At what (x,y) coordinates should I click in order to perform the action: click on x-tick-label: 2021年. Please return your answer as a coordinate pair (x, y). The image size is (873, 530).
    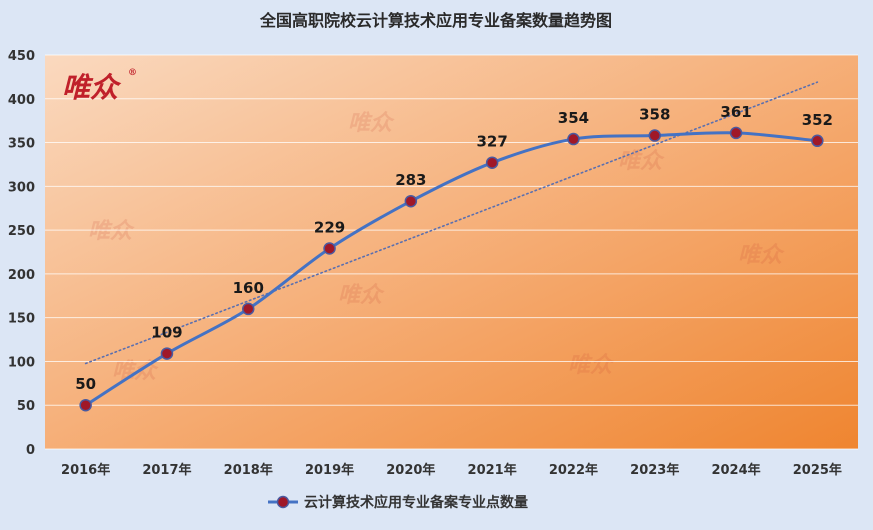
    Looking at the image, I should click on (492, 470).